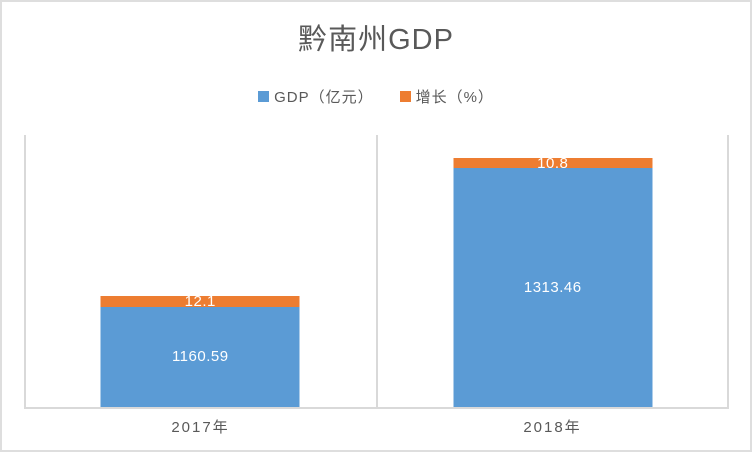 The width and height of the screenshot is (752, 452). I want to click on legend: GDP（亿元） 增长（%）, so click(376, 96).